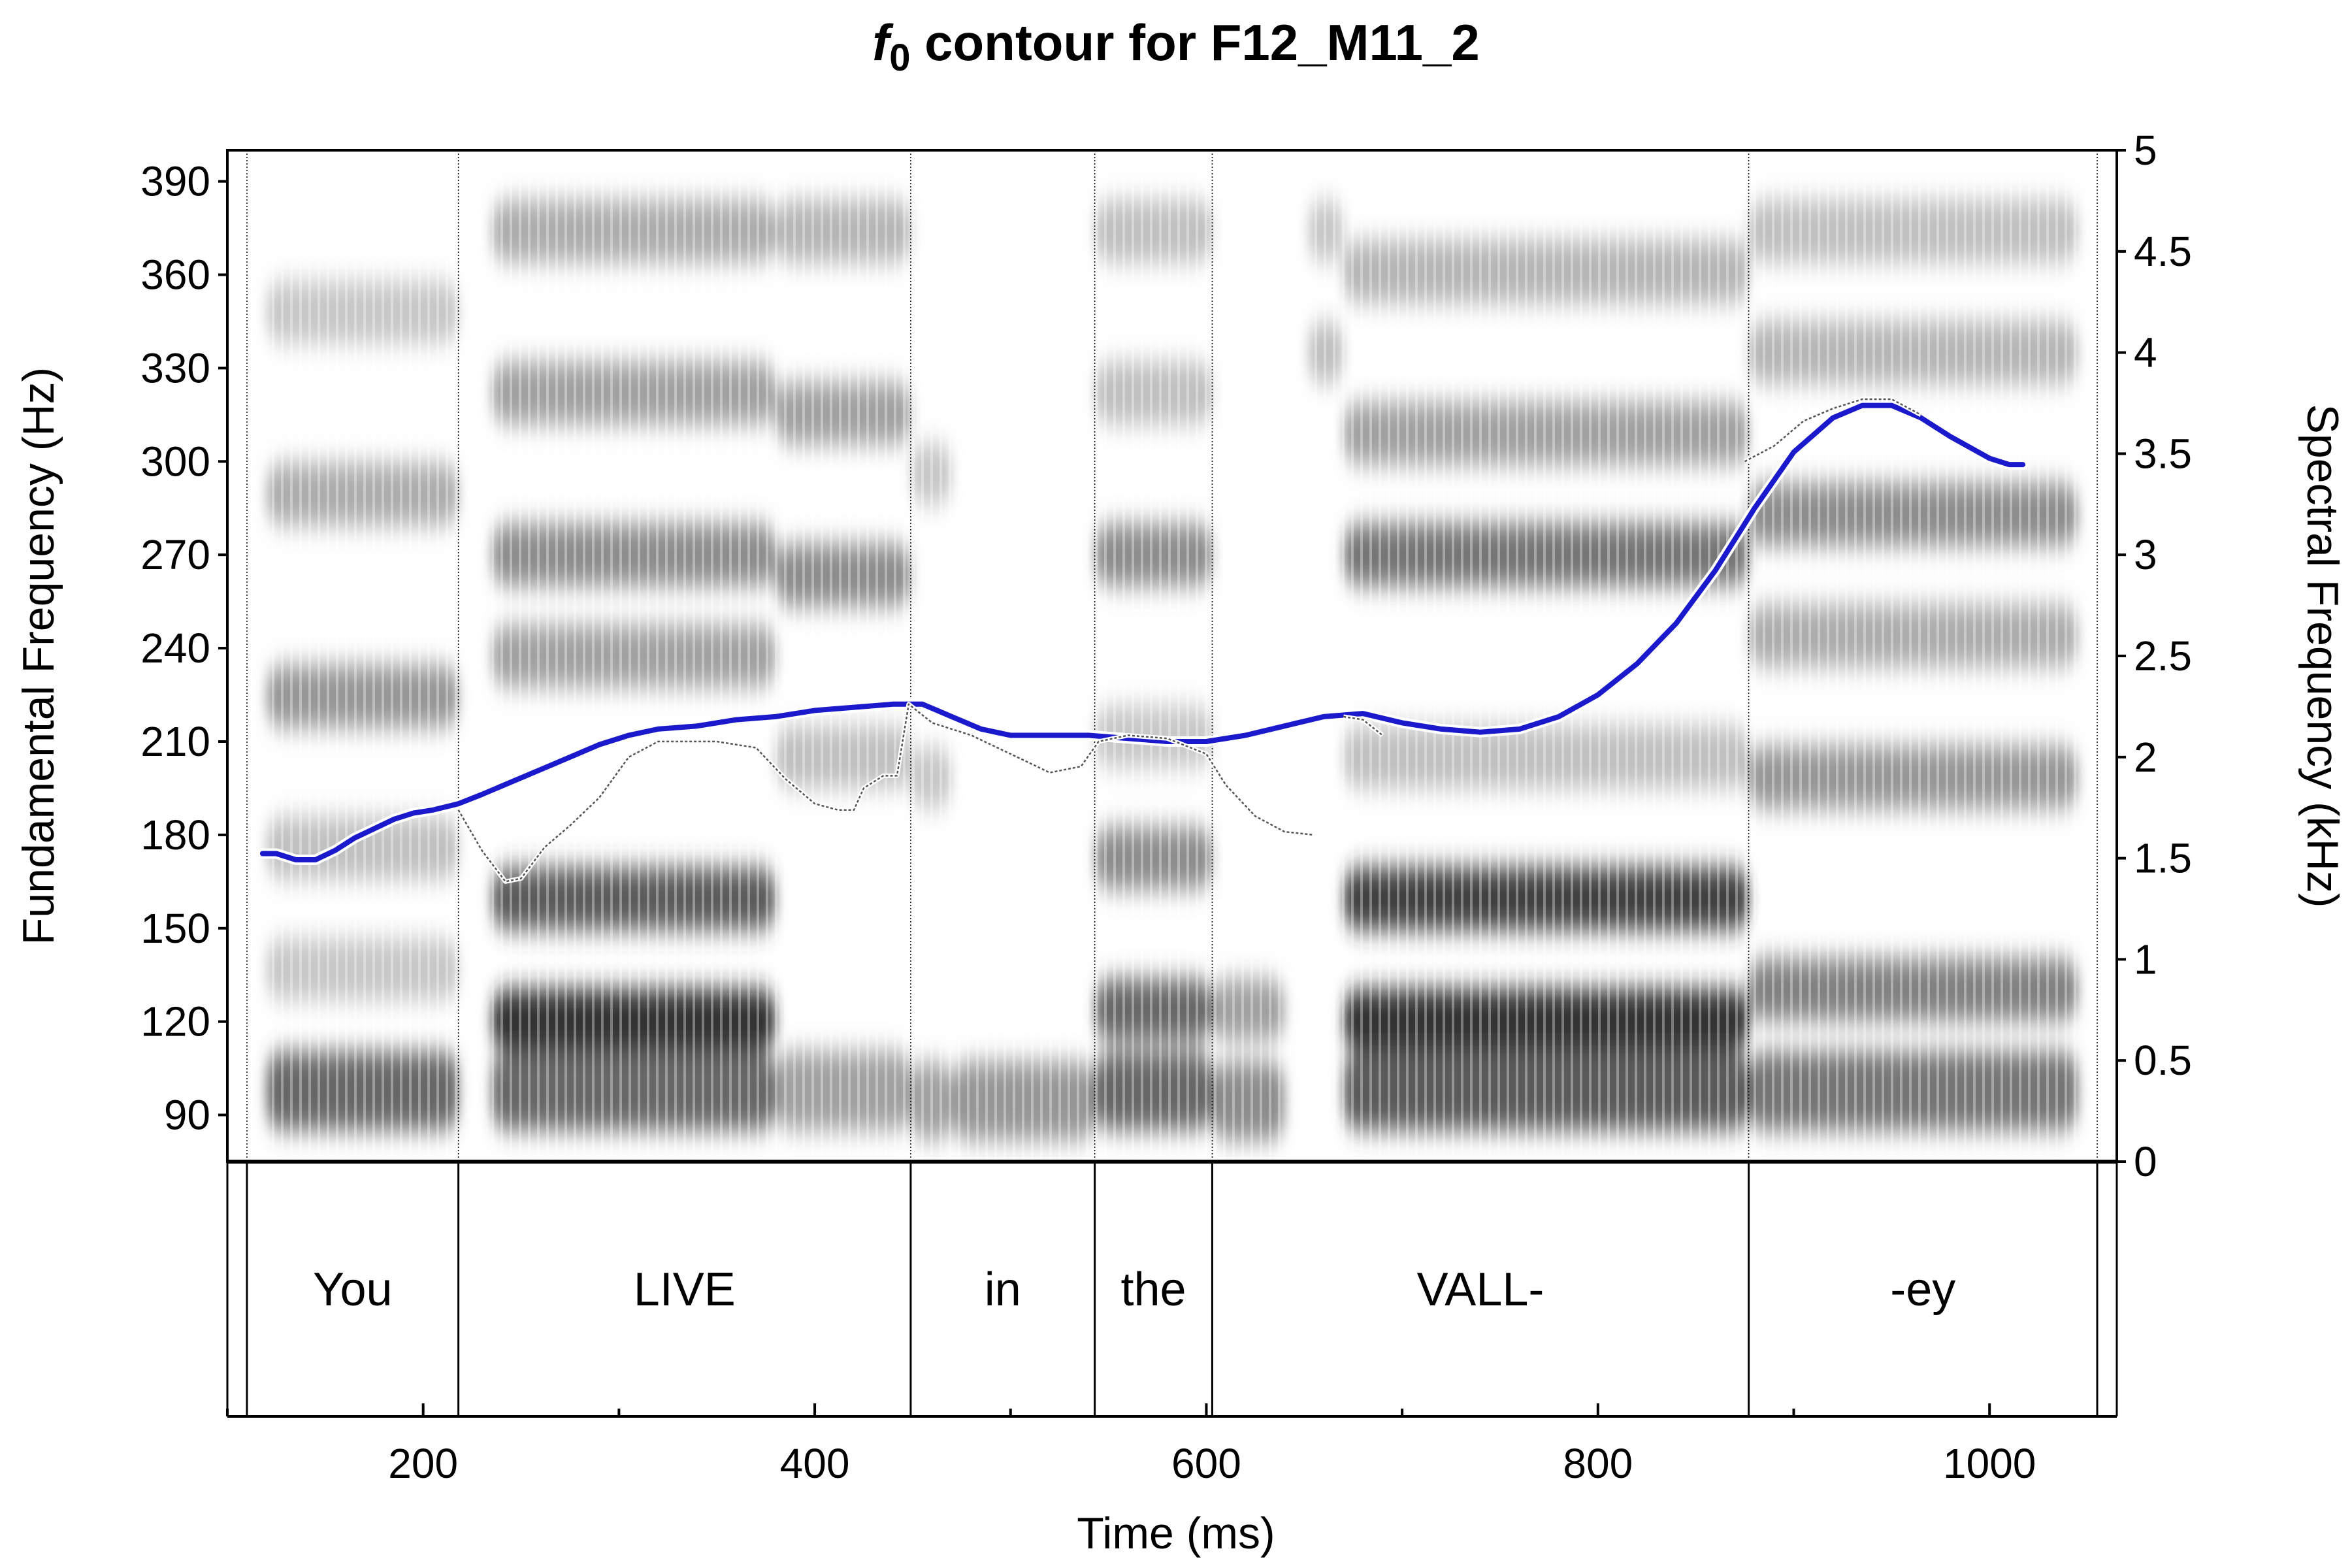 This screenshot has width=2352, height=1568. What do you see at coordinates (175, 554) in the screenshot?
I see `y-left-tick-label: 270` at bounding box center [175, 554].